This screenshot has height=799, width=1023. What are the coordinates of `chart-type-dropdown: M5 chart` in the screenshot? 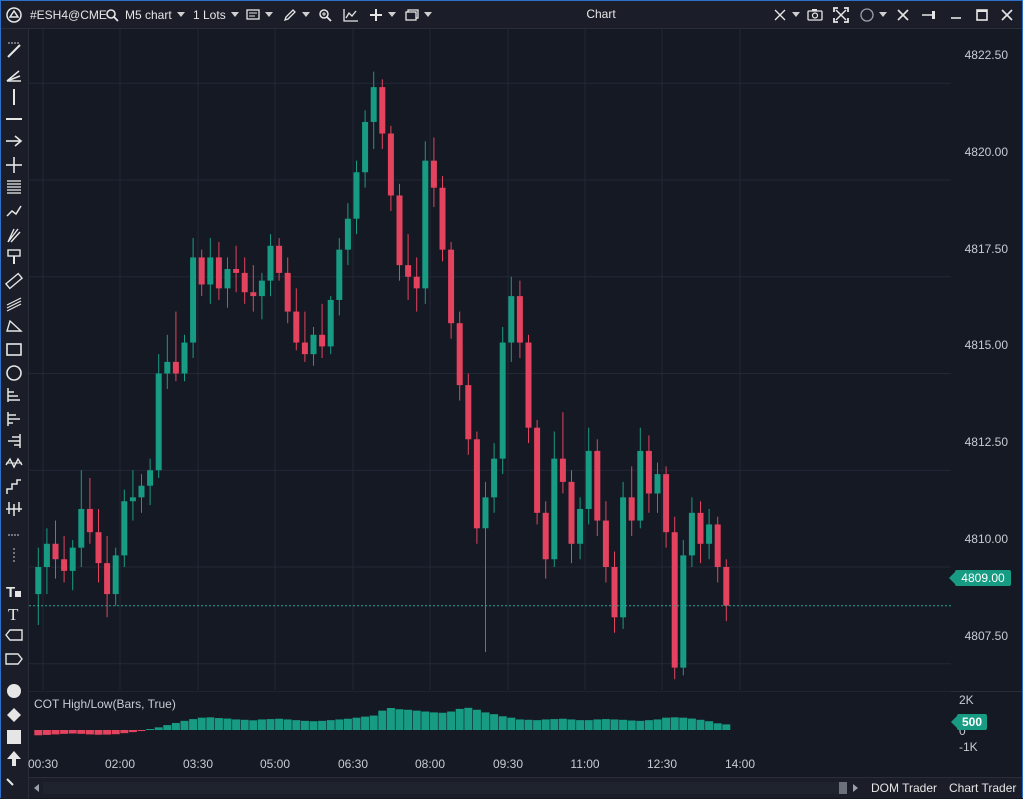 It's located at (155, 14).